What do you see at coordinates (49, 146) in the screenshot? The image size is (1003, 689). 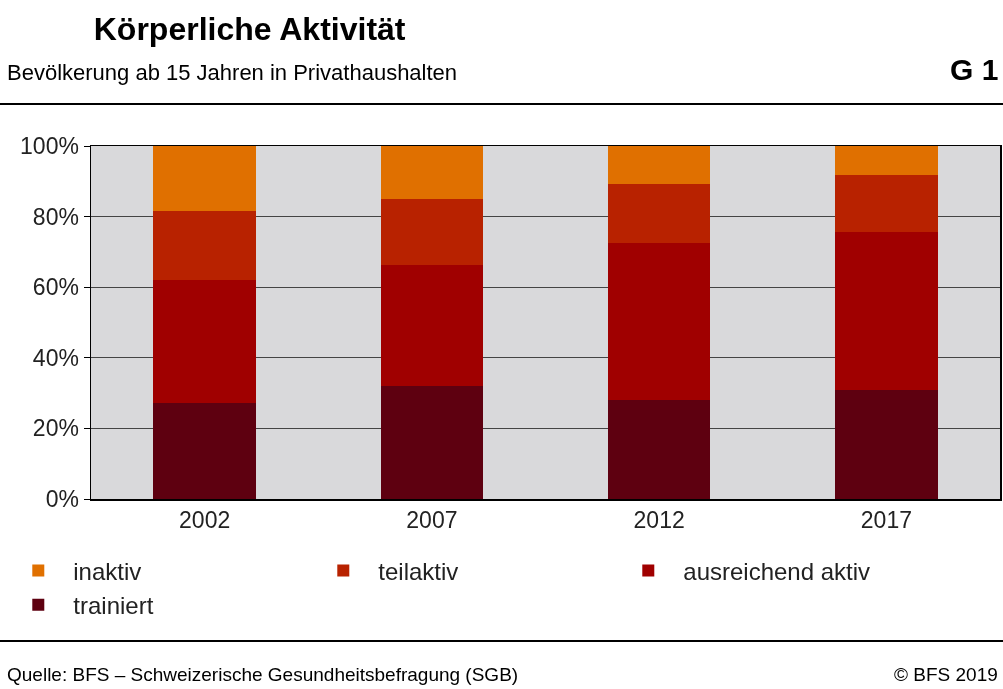 I see `y-tick-label: 100%` at bounding box center [49, 146].